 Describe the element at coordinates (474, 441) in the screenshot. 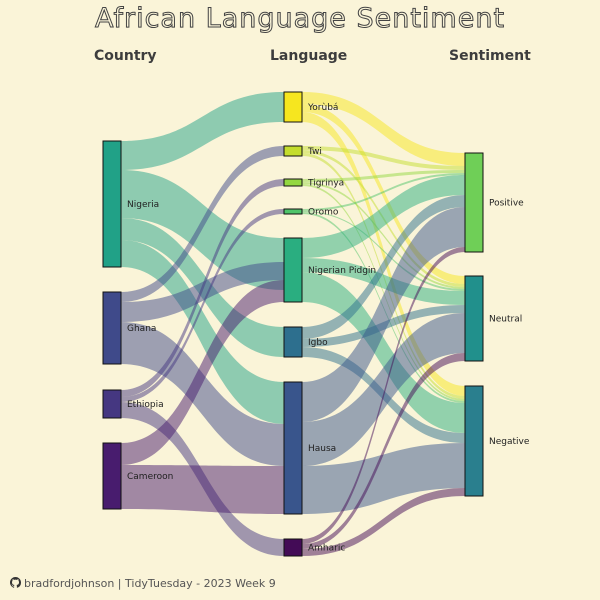

I see `node-negative` at that location.